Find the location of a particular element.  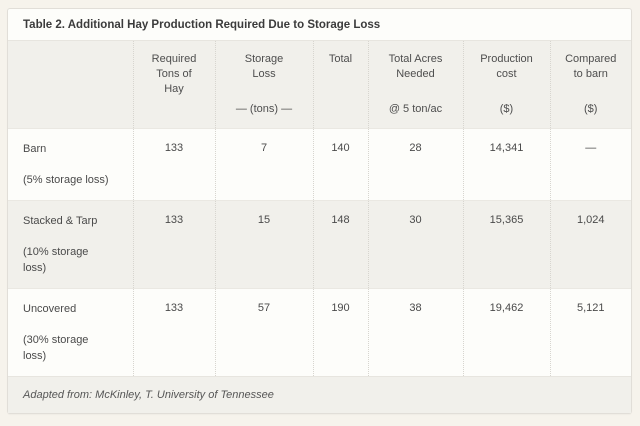

cell-value: 19,462 is located at coordinates (506, 332).